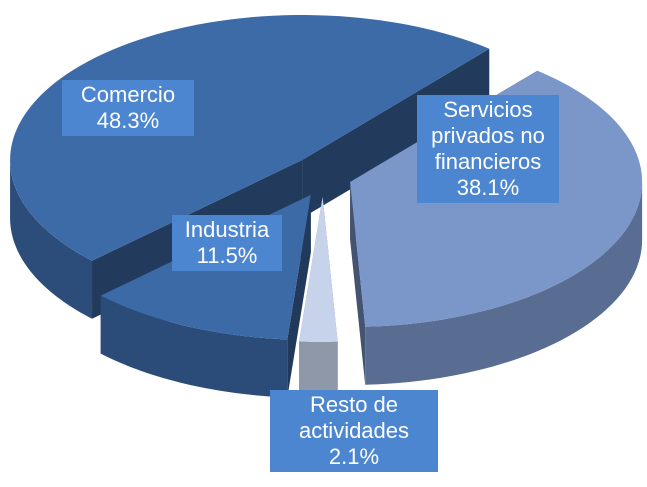  What do you see at coordinates (128, 120) in the screenshot?
I see `value-label: 48.3%` at bounding box center [128, 120].